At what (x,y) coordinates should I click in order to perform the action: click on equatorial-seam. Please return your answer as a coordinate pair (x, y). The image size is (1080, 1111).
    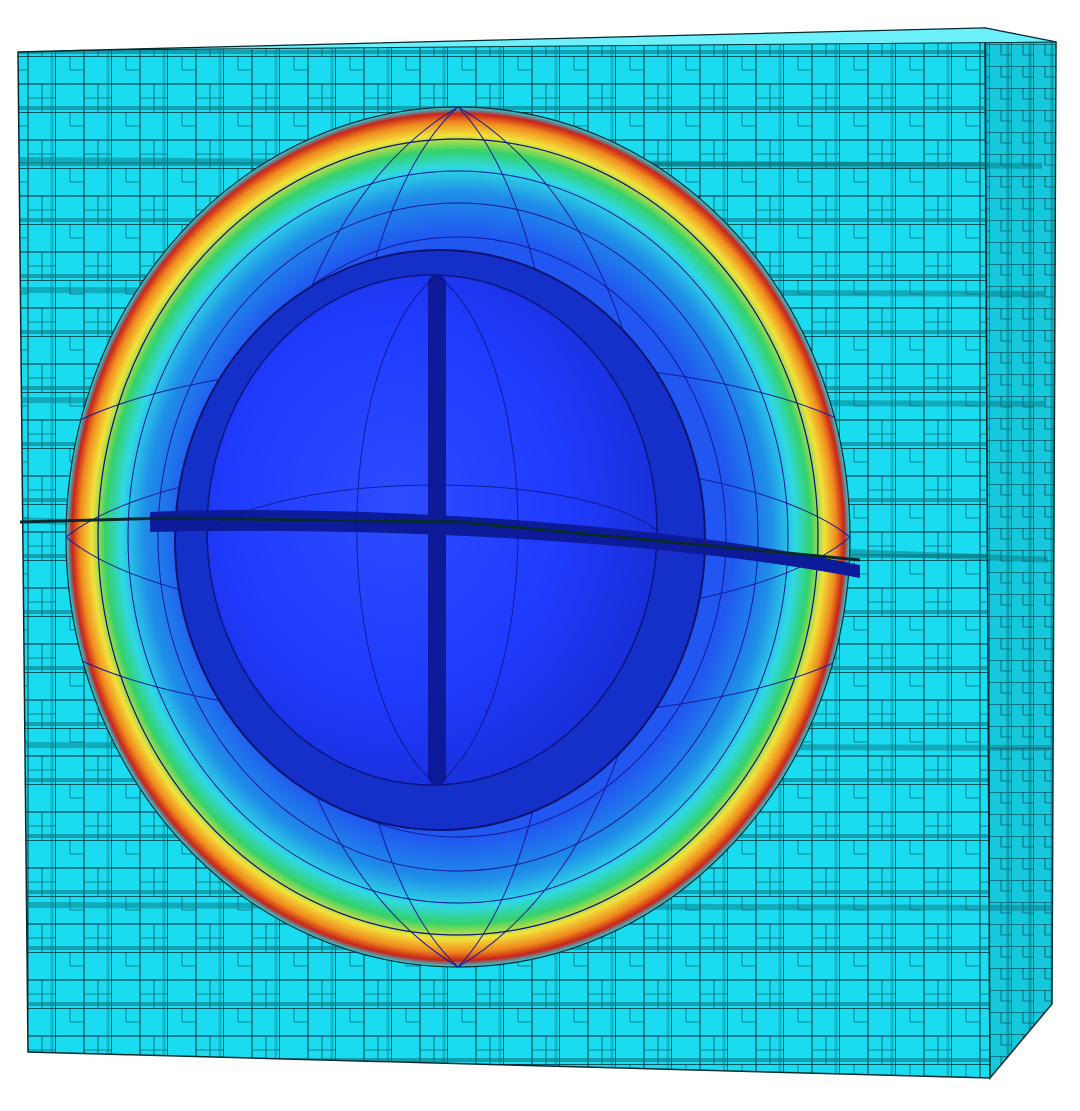
    Looking at the image, I should click on (440, 539).